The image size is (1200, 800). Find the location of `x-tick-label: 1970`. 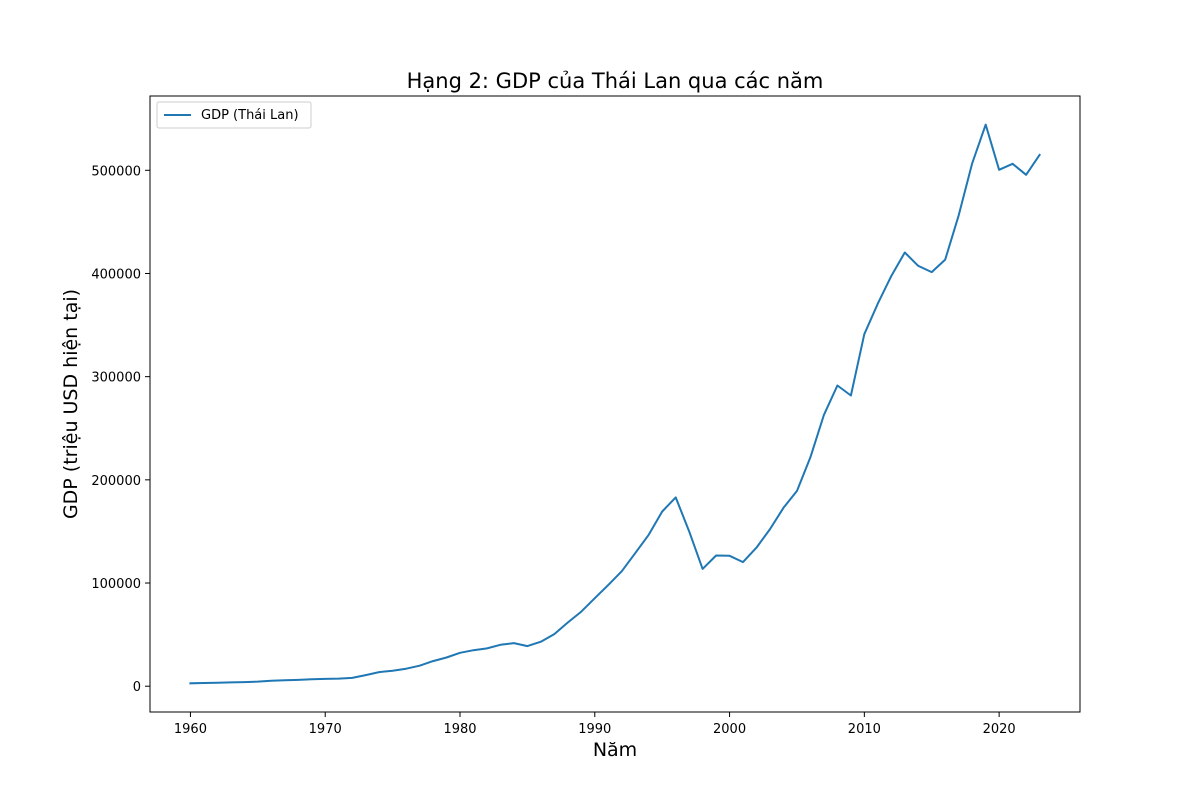

x-tick-label: 1970 is located at coordinates (325, 729).